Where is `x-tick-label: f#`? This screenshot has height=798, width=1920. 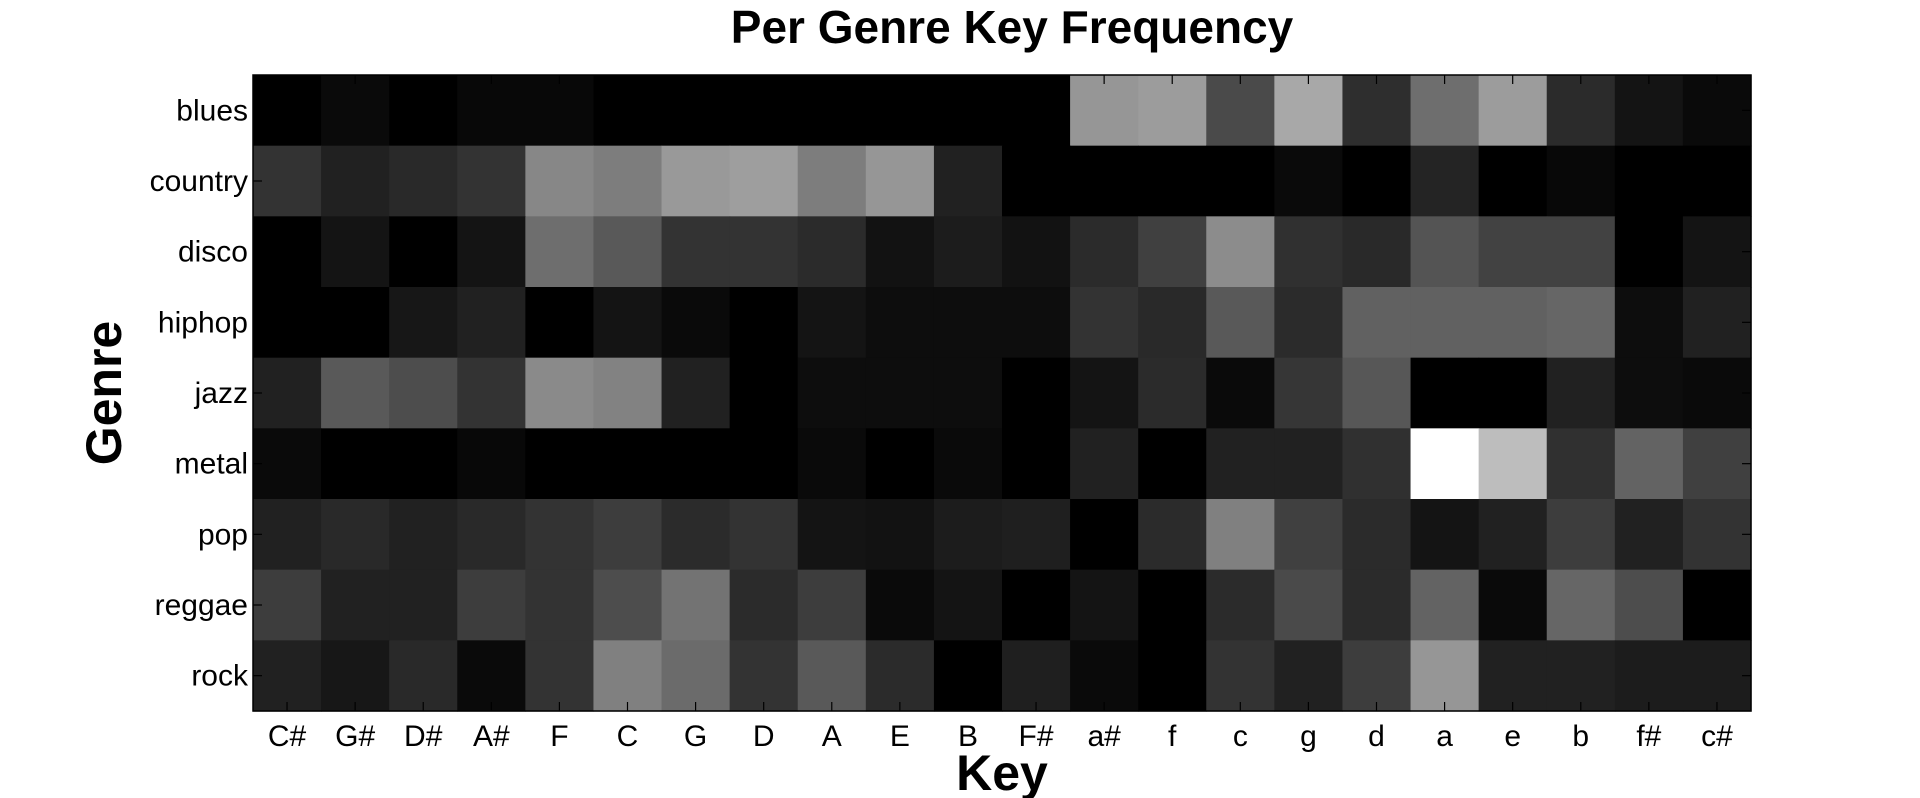 x-tick-label: f# is located at coordinates (1648, 736).